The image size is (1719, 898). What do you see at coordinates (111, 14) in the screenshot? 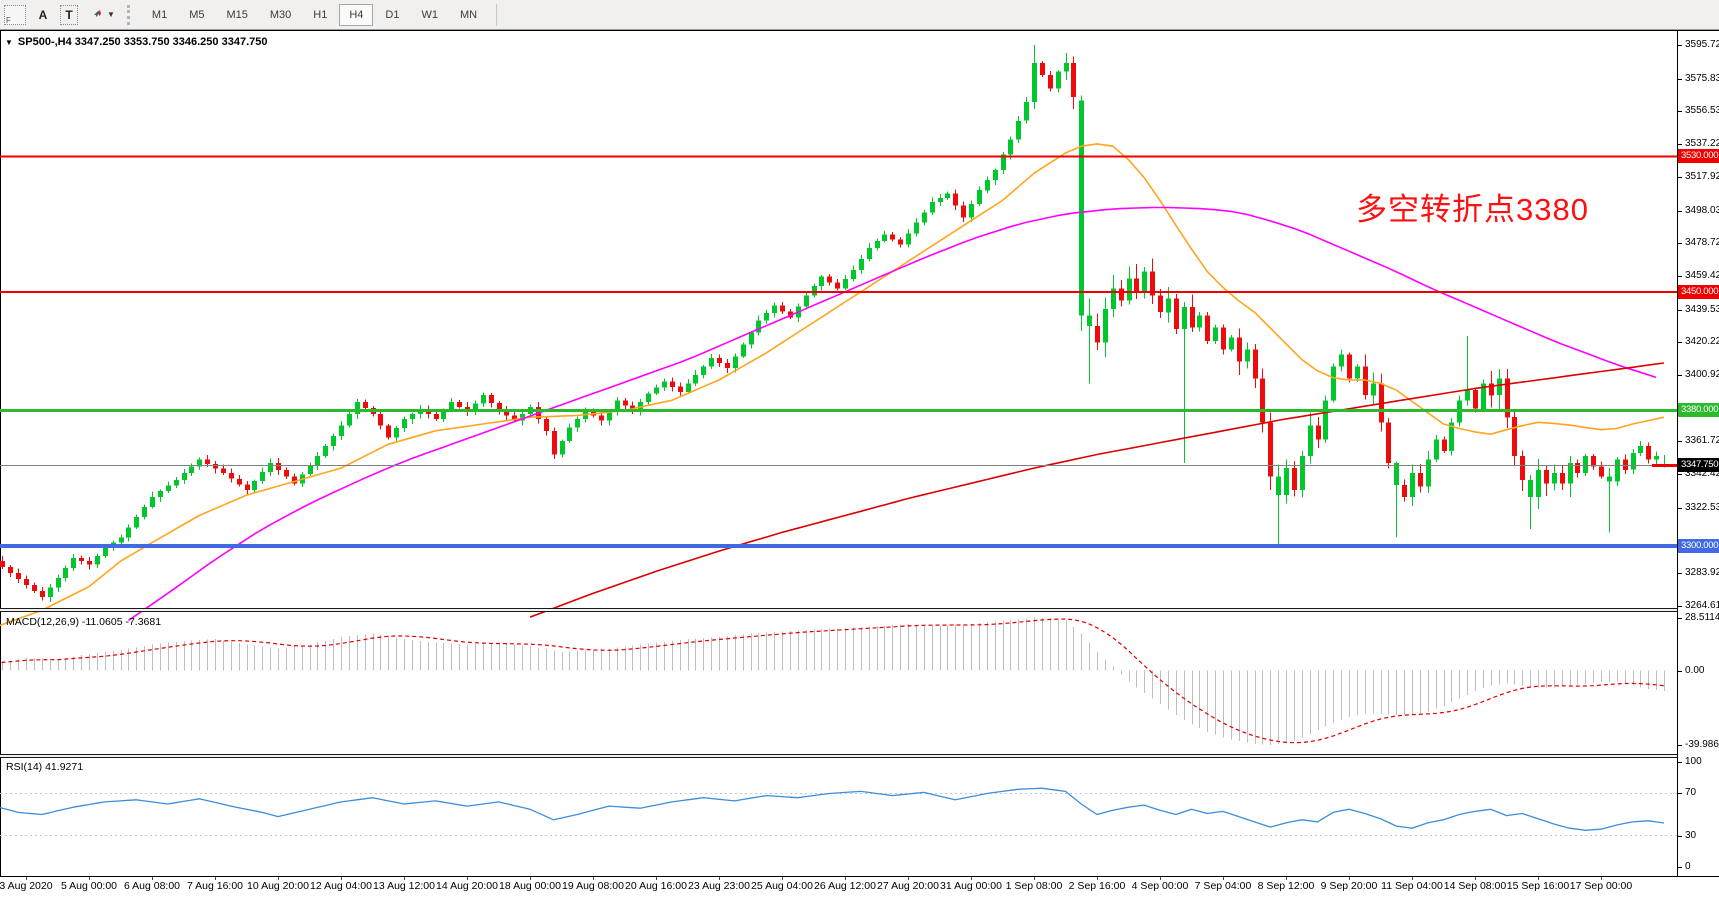
I see `arrows-dropdown-caret: ▼` at bounding box center [111, 14].